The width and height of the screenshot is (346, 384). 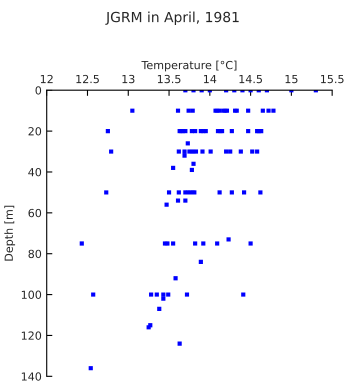 I want to click on x-tick-label: 12, so click(x=46, y=79).